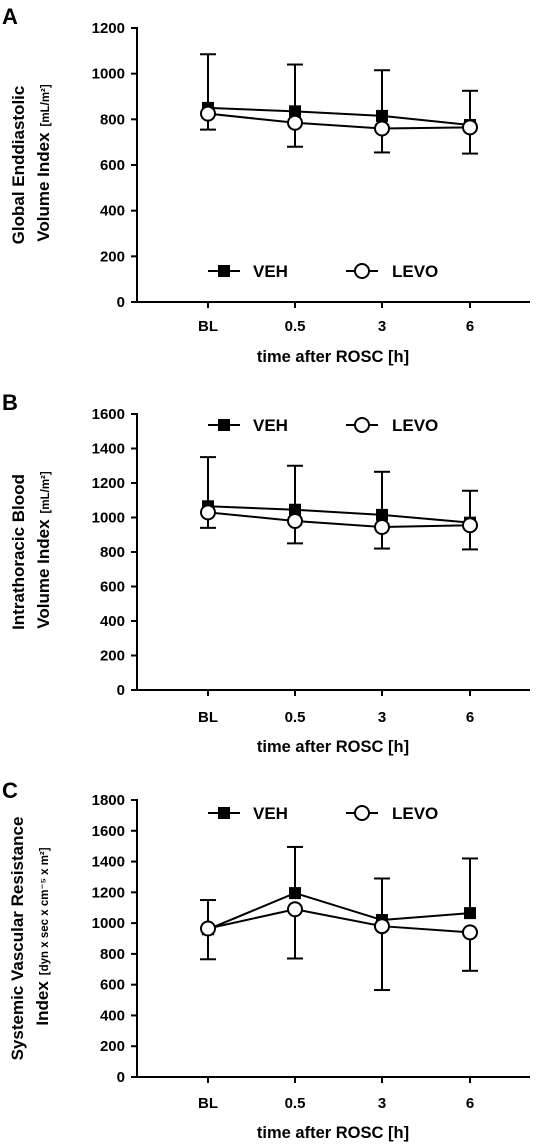  I want to click on y-axis-title-line2: Index [dyn x sec x cm⁻⁵ x m²], so click(42, 936).